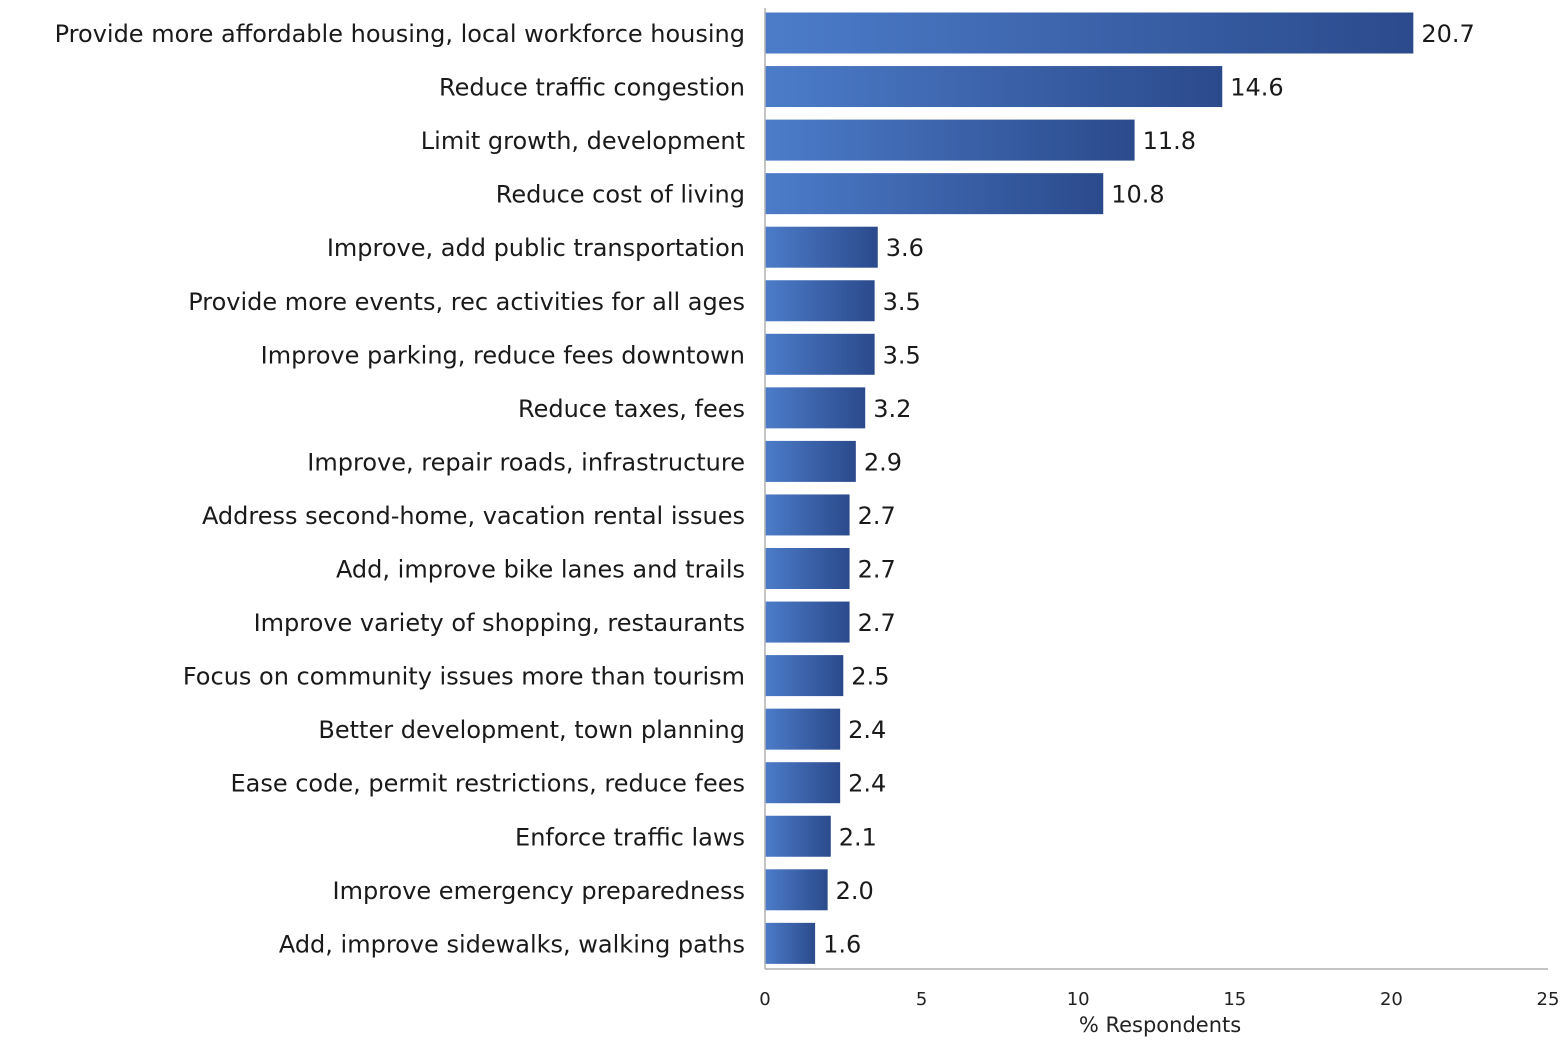 The width and height of the screenshot is (1562, 1043). I want to click on category-label: Better development, town planning, so click(531, 730).